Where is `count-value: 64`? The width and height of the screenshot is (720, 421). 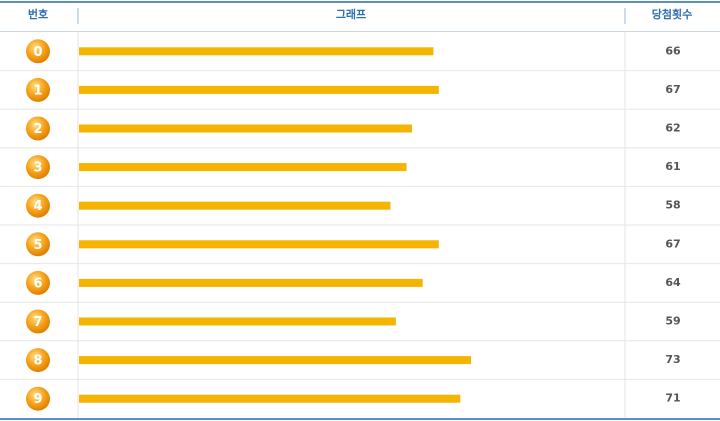 count-value: 64 is located at coordinates (673, 282).